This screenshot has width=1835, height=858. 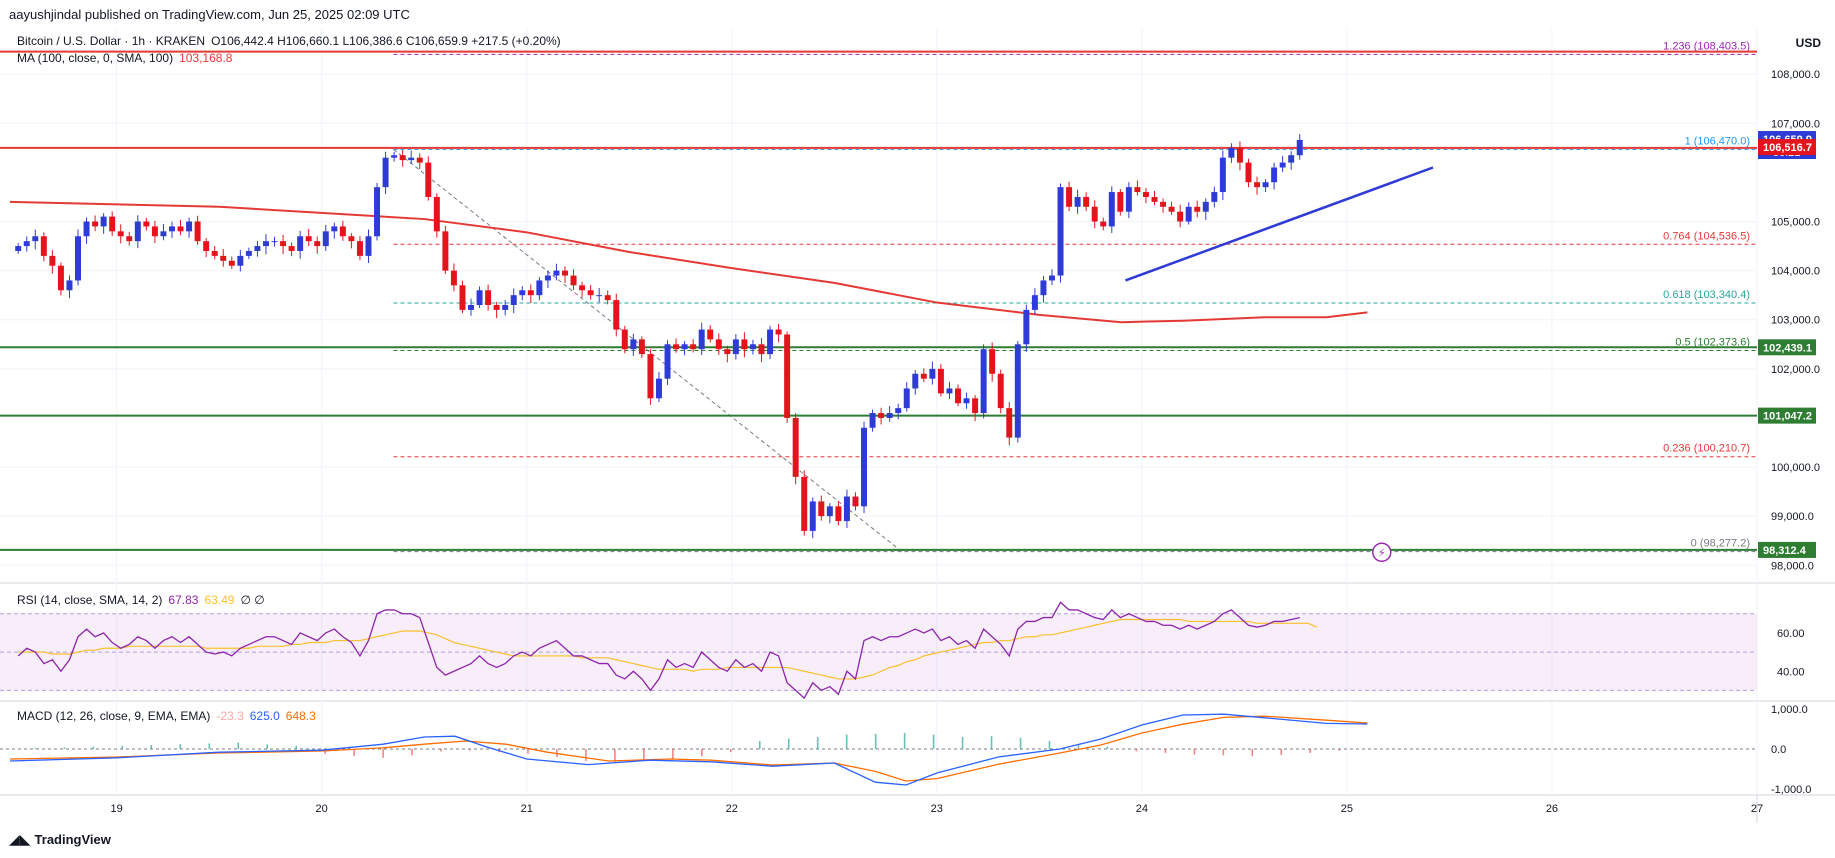 I want to click on price-tag-box, so click(x=1787, y=415).